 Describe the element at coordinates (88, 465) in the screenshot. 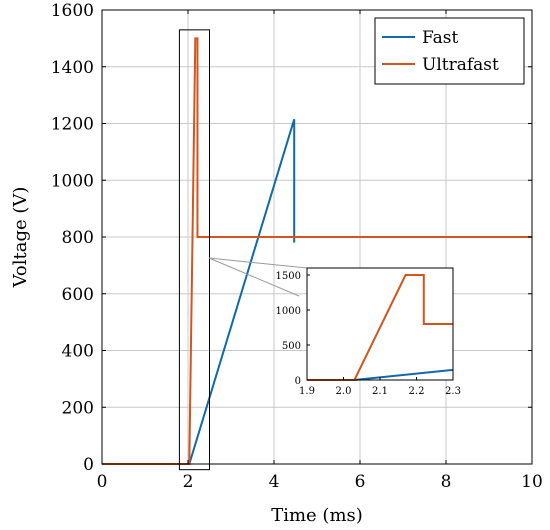

I see `y-tick-label: 0` at that location.